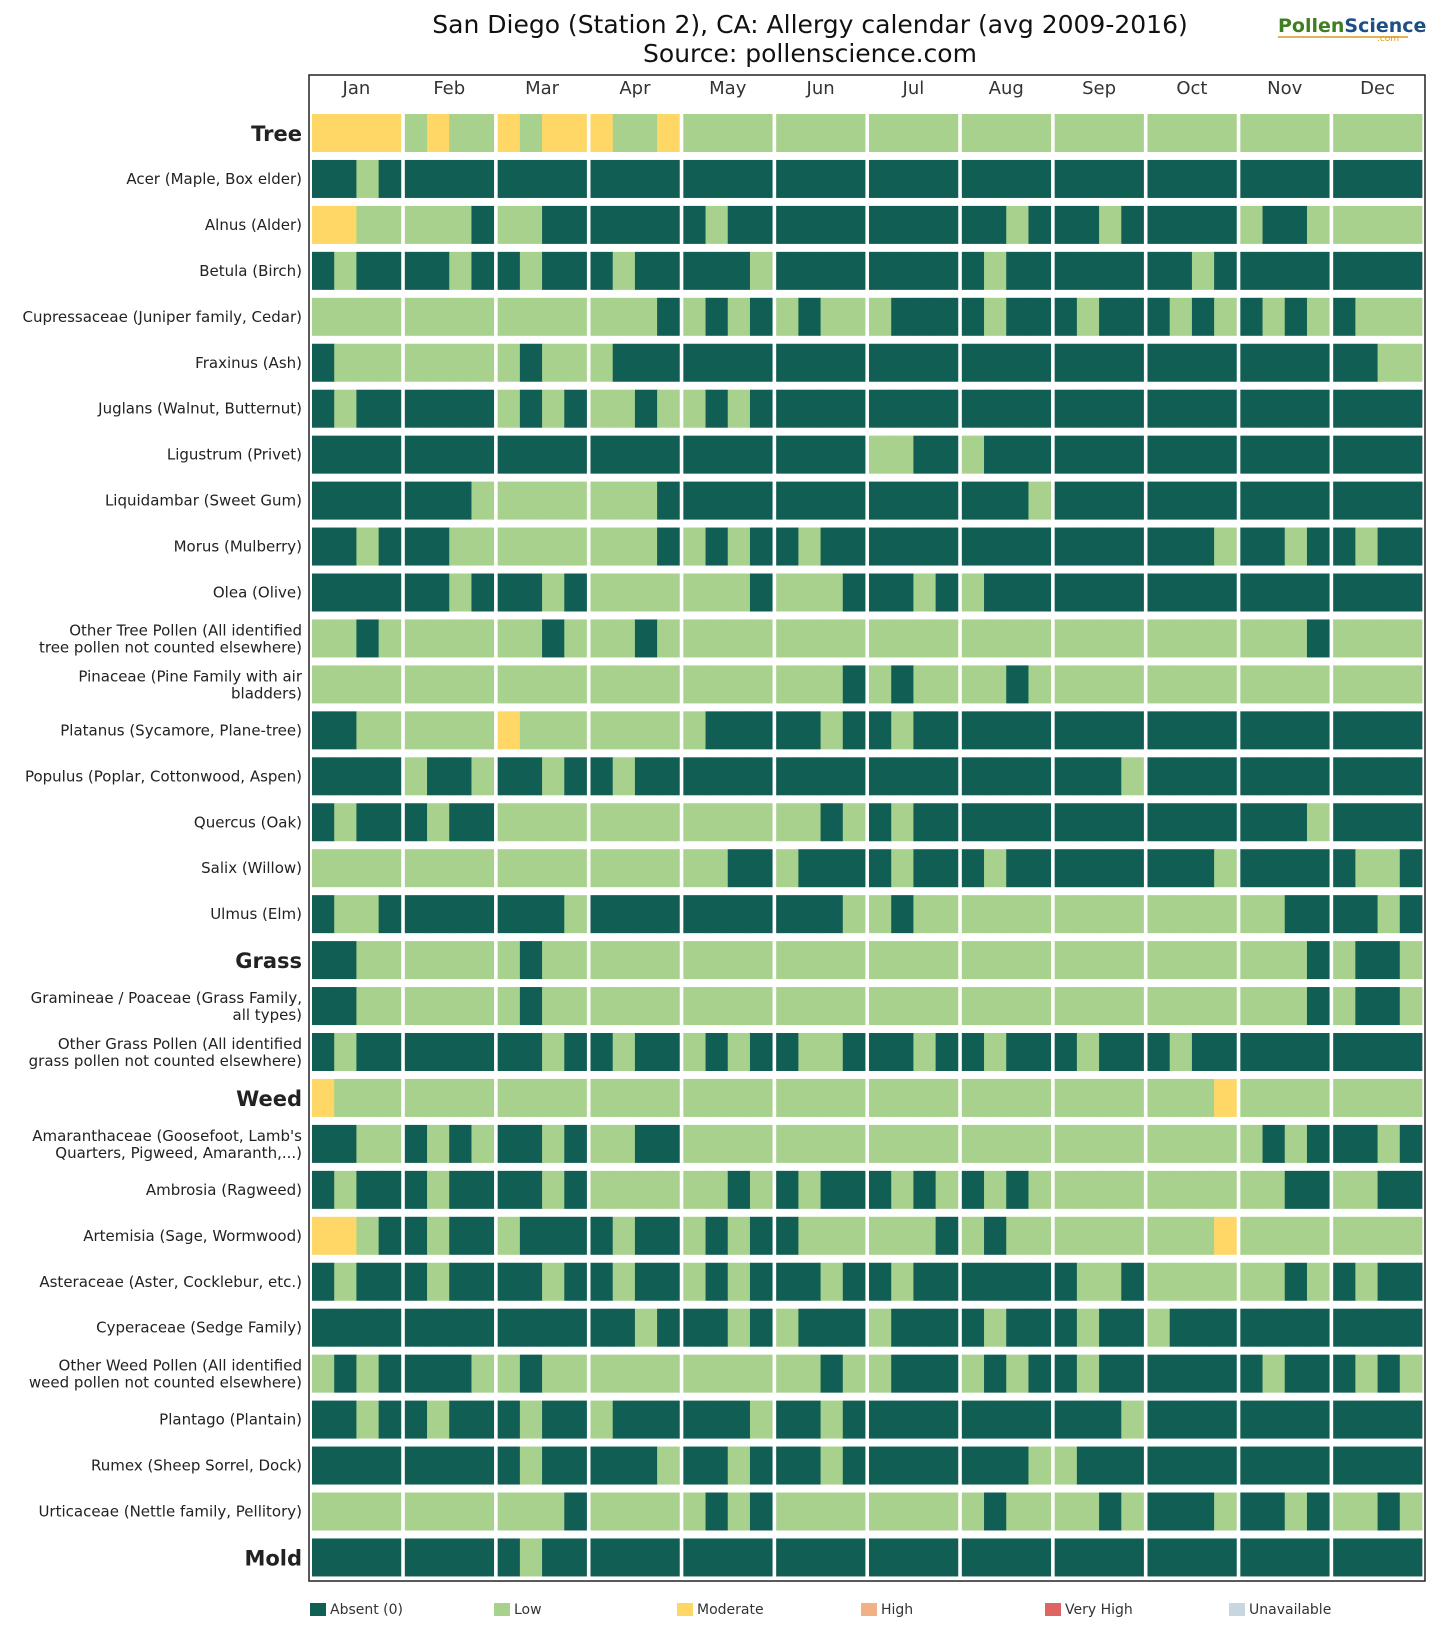  What do you see at coordinates (214, 179) in the screenshot?
I see `row-label-acer-maple-box-elder: Acer (Maple, Box elder)` at bounding box center [214, 179].